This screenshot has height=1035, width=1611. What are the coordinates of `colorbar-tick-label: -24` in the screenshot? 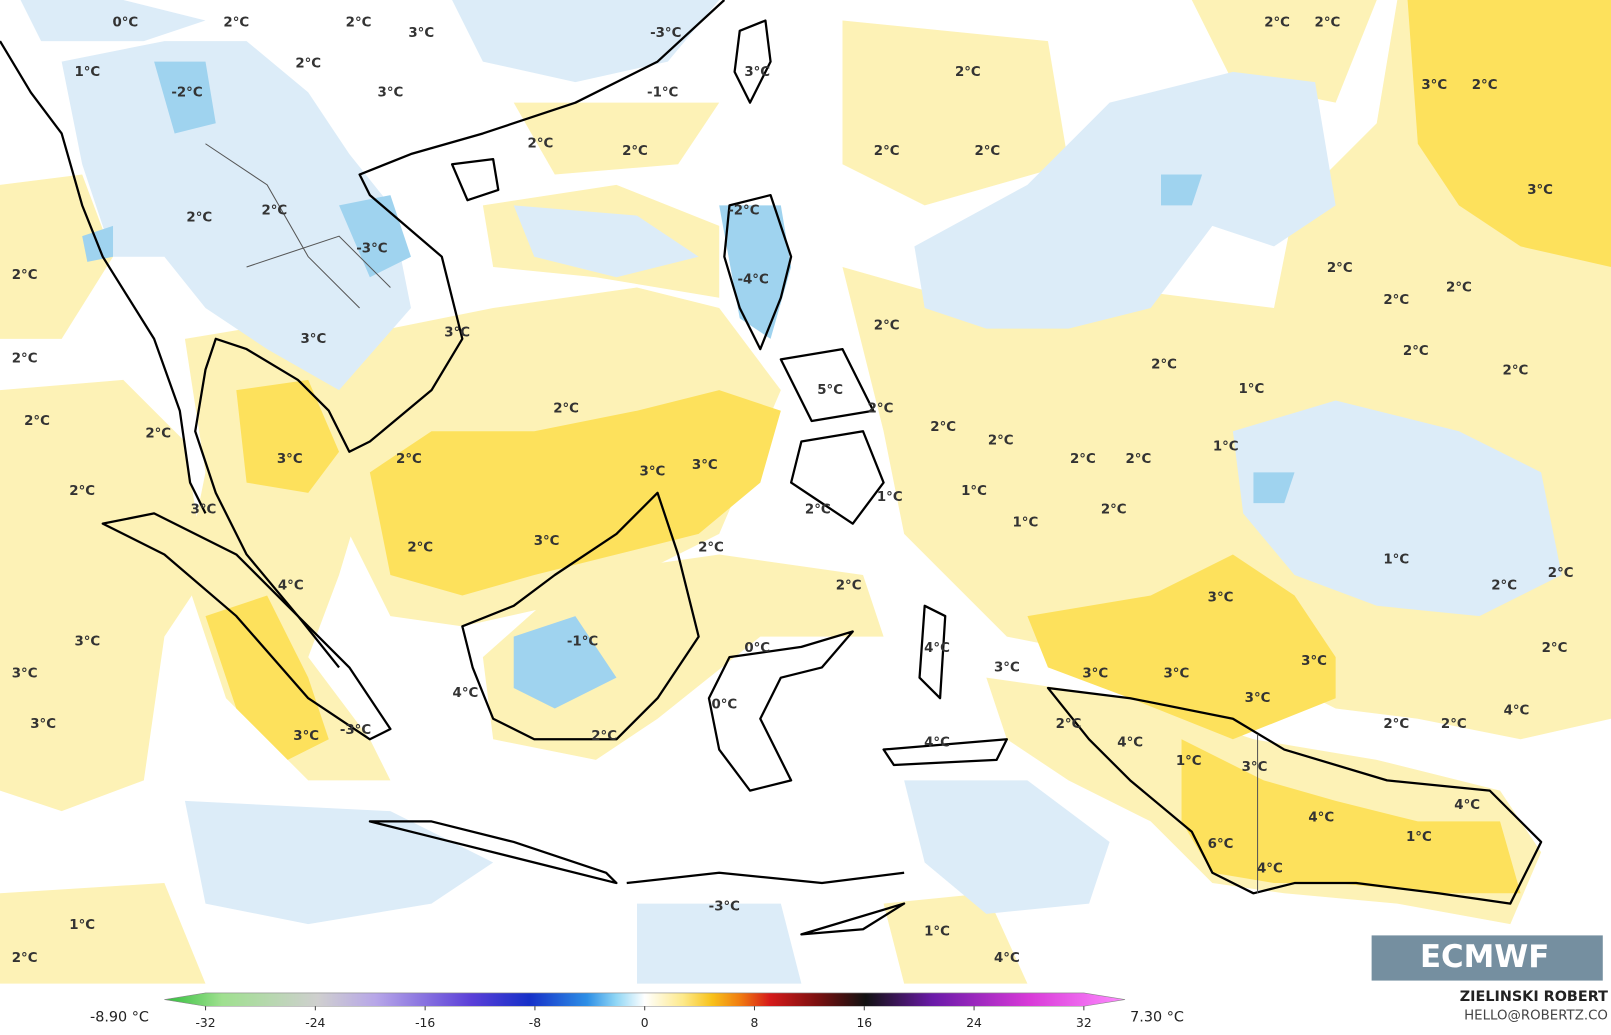 It's located at (315, 1023).